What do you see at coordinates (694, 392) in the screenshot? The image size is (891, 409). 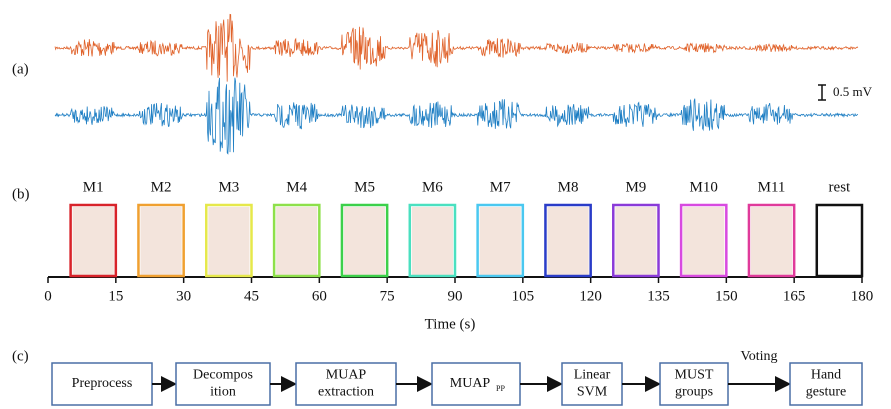 I see `flow-text: groups` at bounding box center [694, 392].